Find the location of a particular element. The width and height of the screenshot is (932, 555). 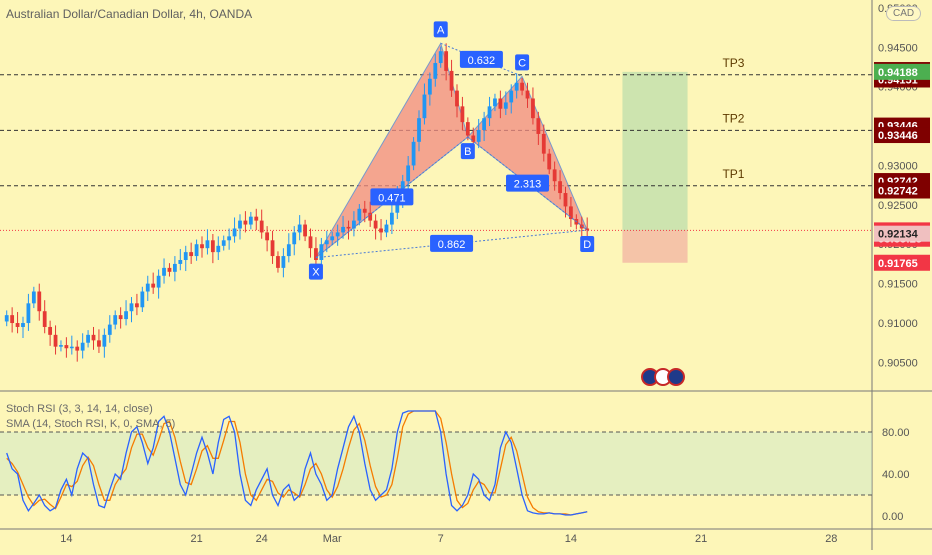

target-zone is located at coordinates (655, 151).